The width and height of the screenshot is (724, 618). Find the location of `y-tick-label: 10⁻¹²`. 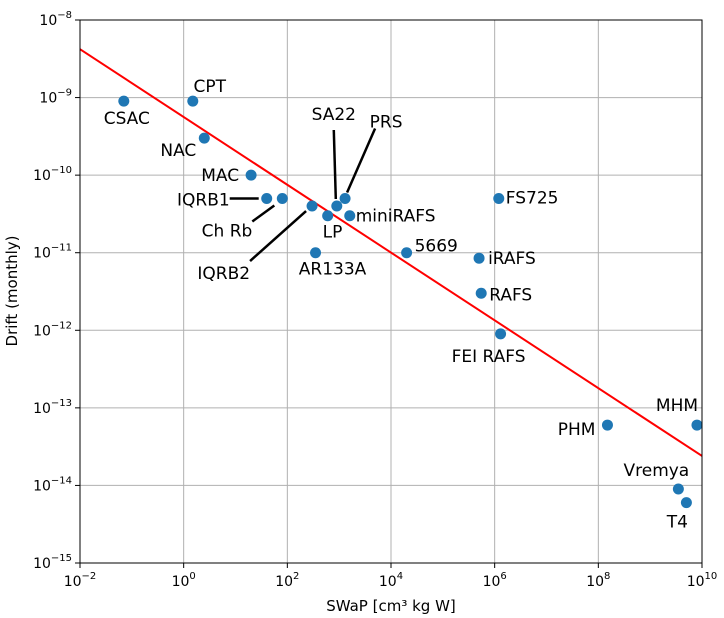

y-tick-label: 10⁻¹² is located at coordinates (52, 329).